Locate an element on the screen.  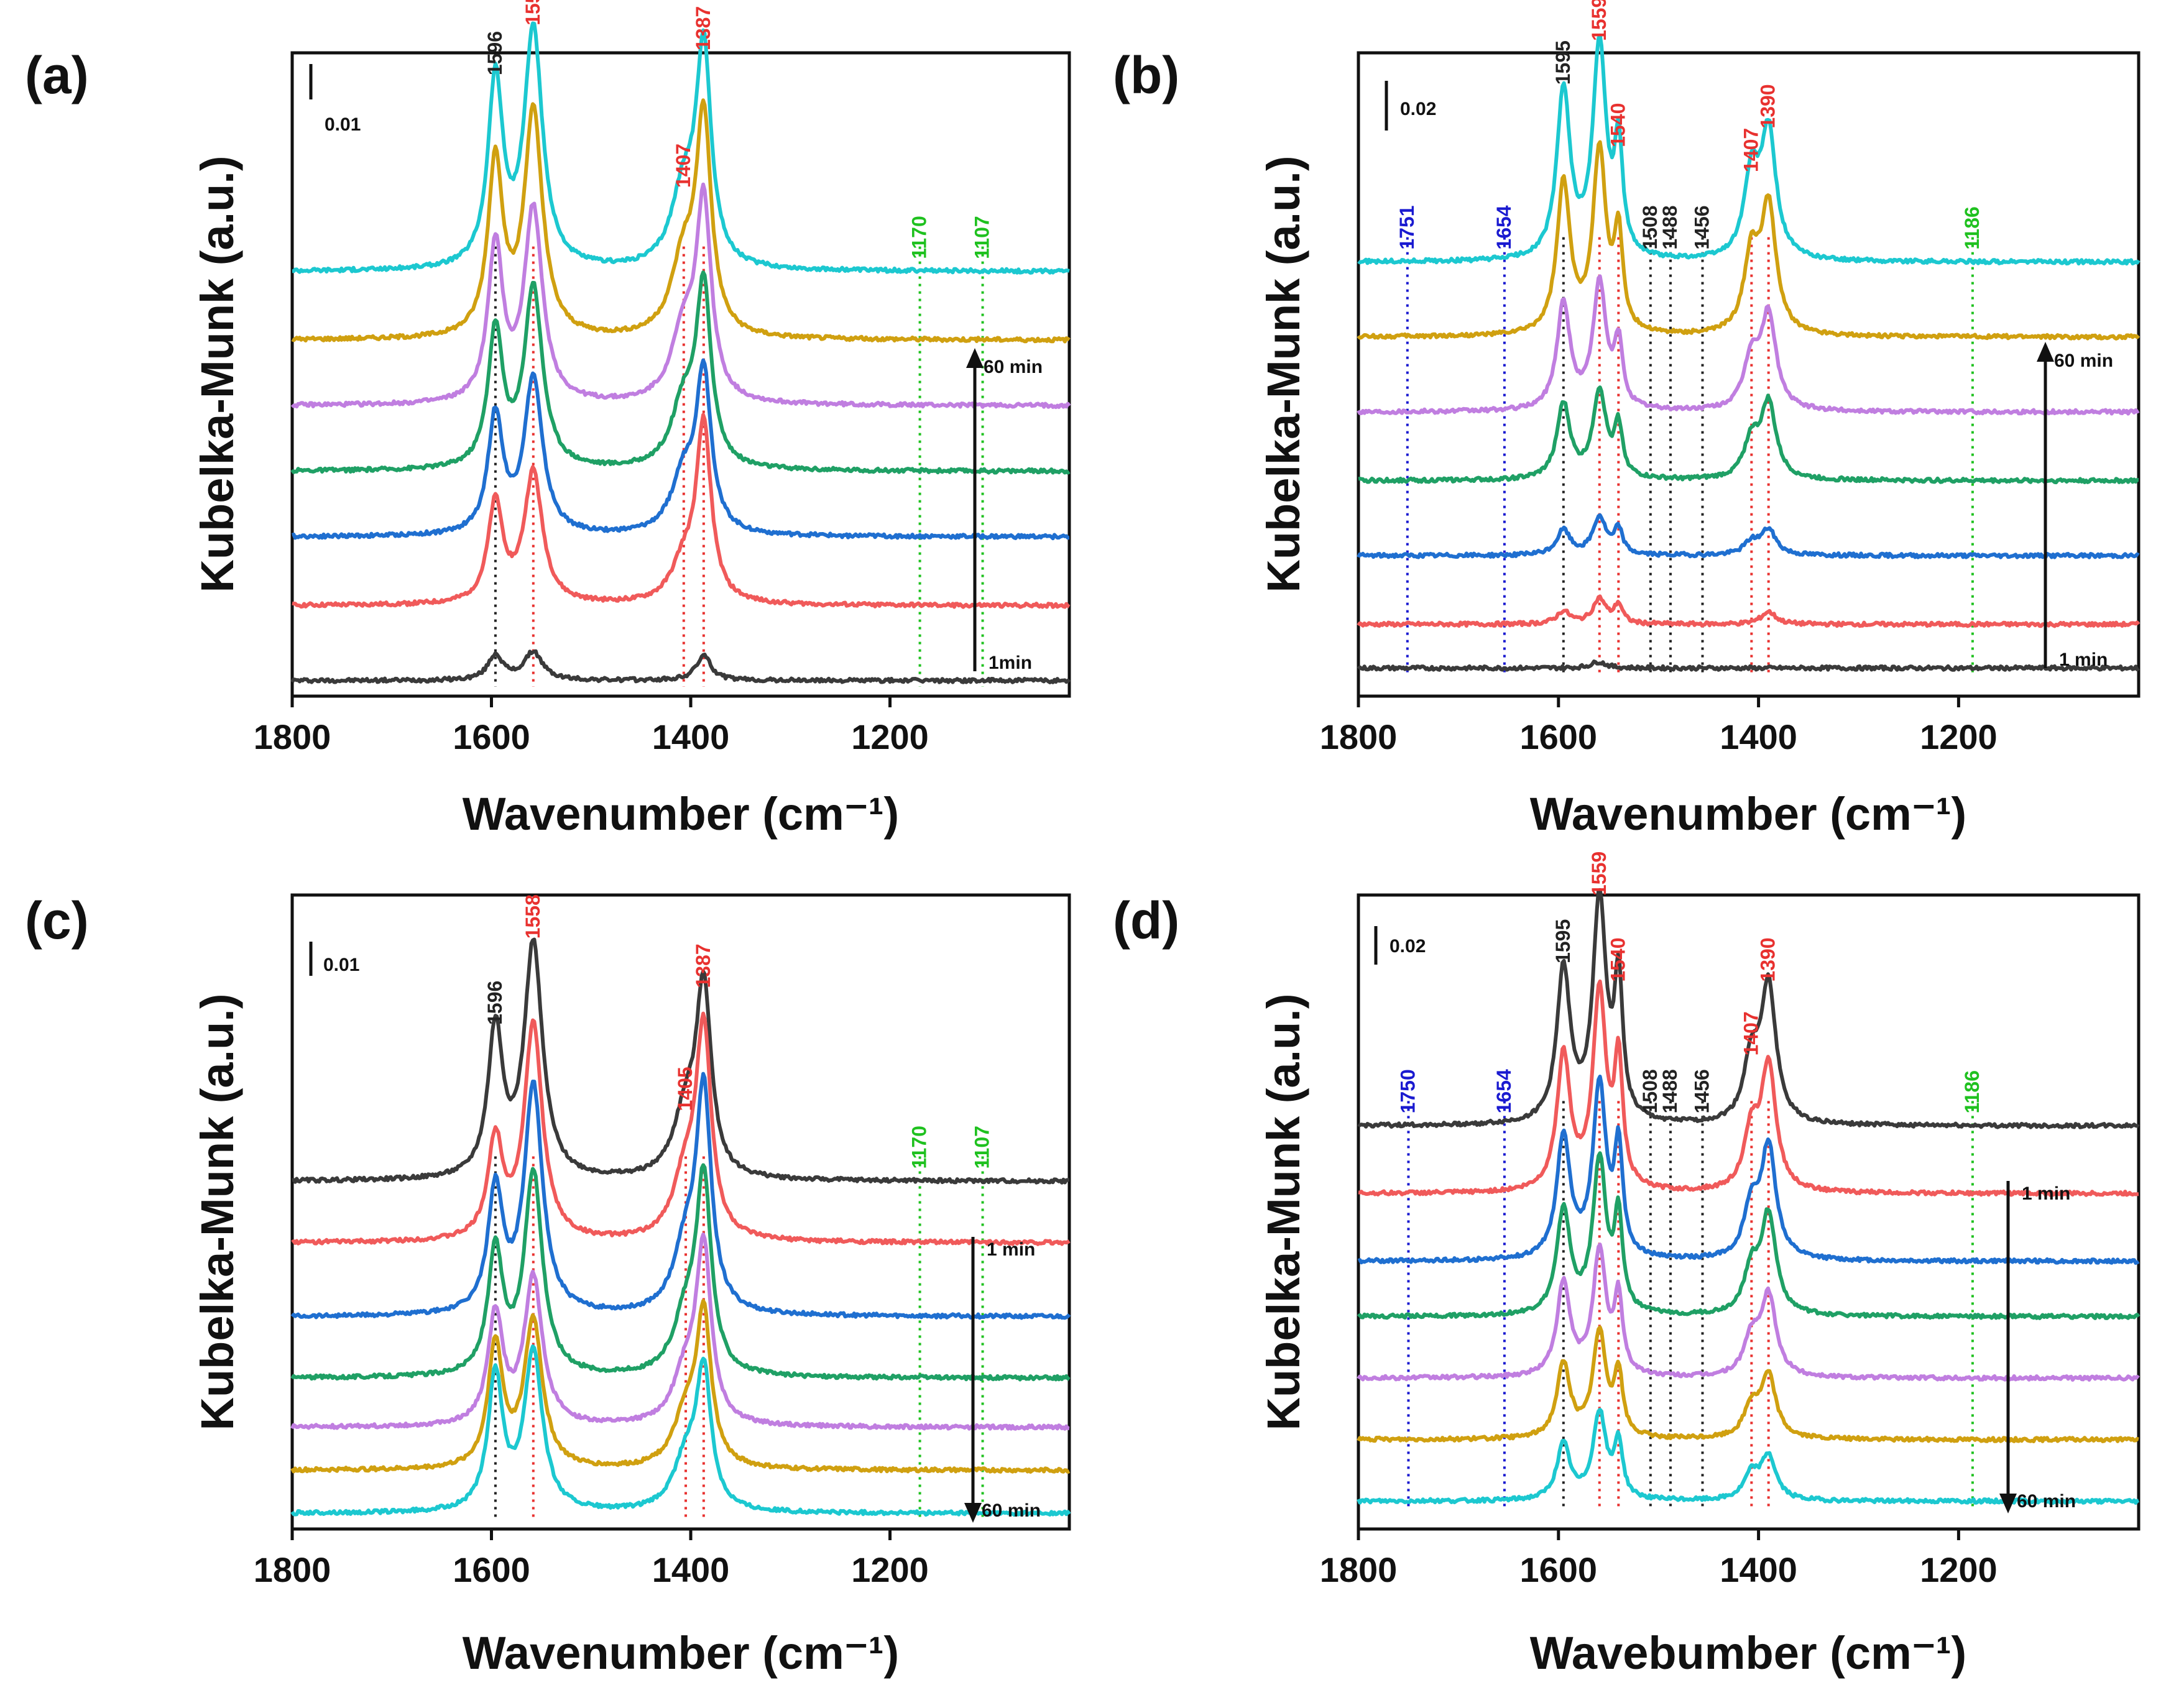
panel-label: (c) is located at coordinates (57, 921).